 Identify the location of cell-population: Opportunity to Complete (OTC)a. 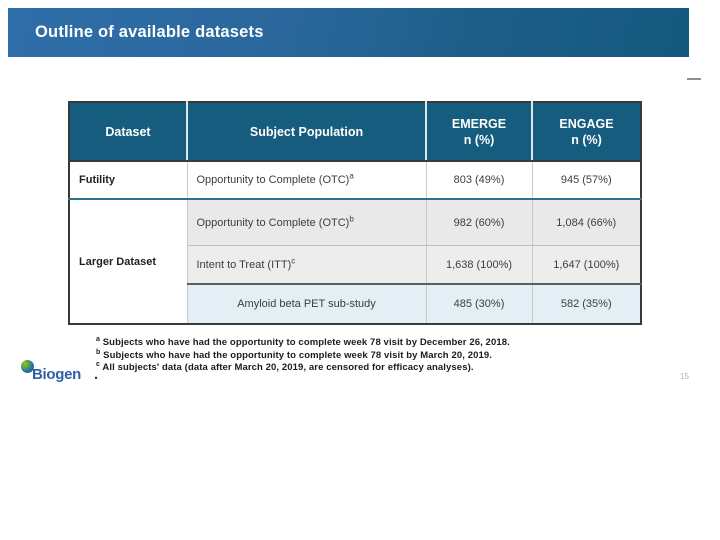
(307, 180).